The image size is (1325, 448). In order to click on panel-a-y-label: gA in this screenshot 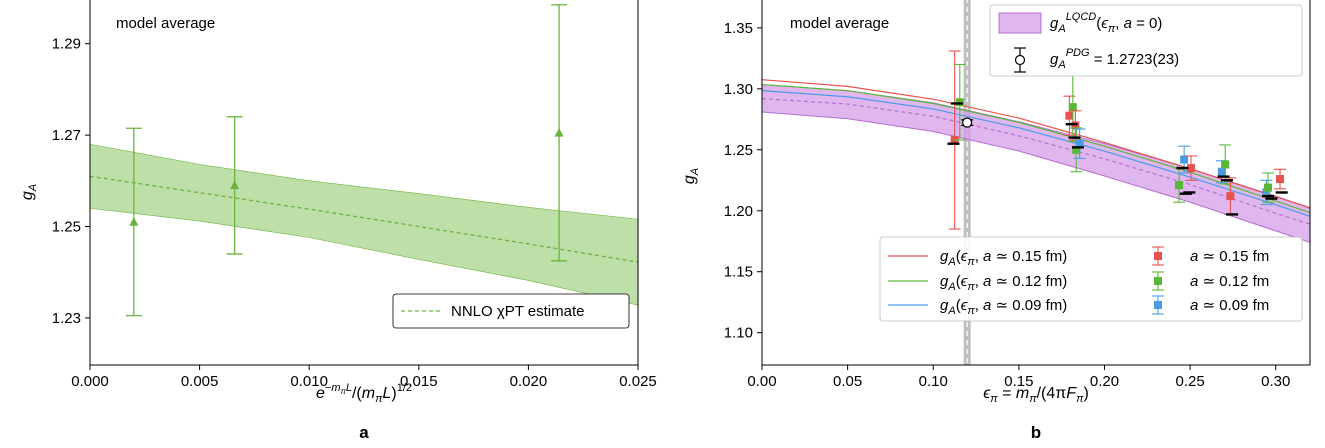, I will do `click(29, 192)`.